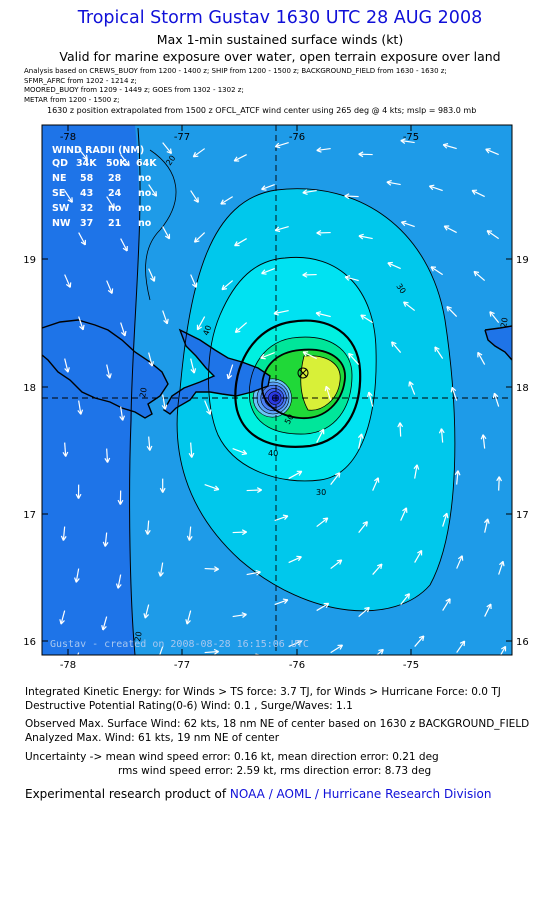 This screenshot has width=560, height=915. I want to click on contour-label: 20, so click(138, 637).